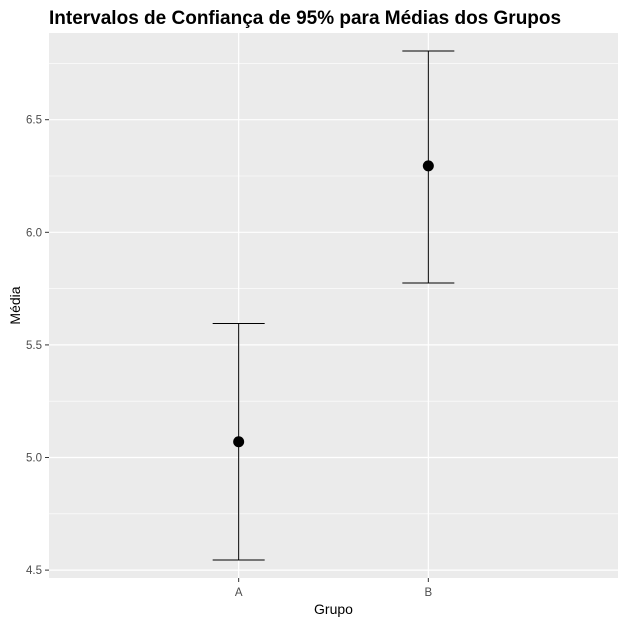 The width and height of the screenshot is (627, 626). I want to click on error-bar-a, so click(238, 442).